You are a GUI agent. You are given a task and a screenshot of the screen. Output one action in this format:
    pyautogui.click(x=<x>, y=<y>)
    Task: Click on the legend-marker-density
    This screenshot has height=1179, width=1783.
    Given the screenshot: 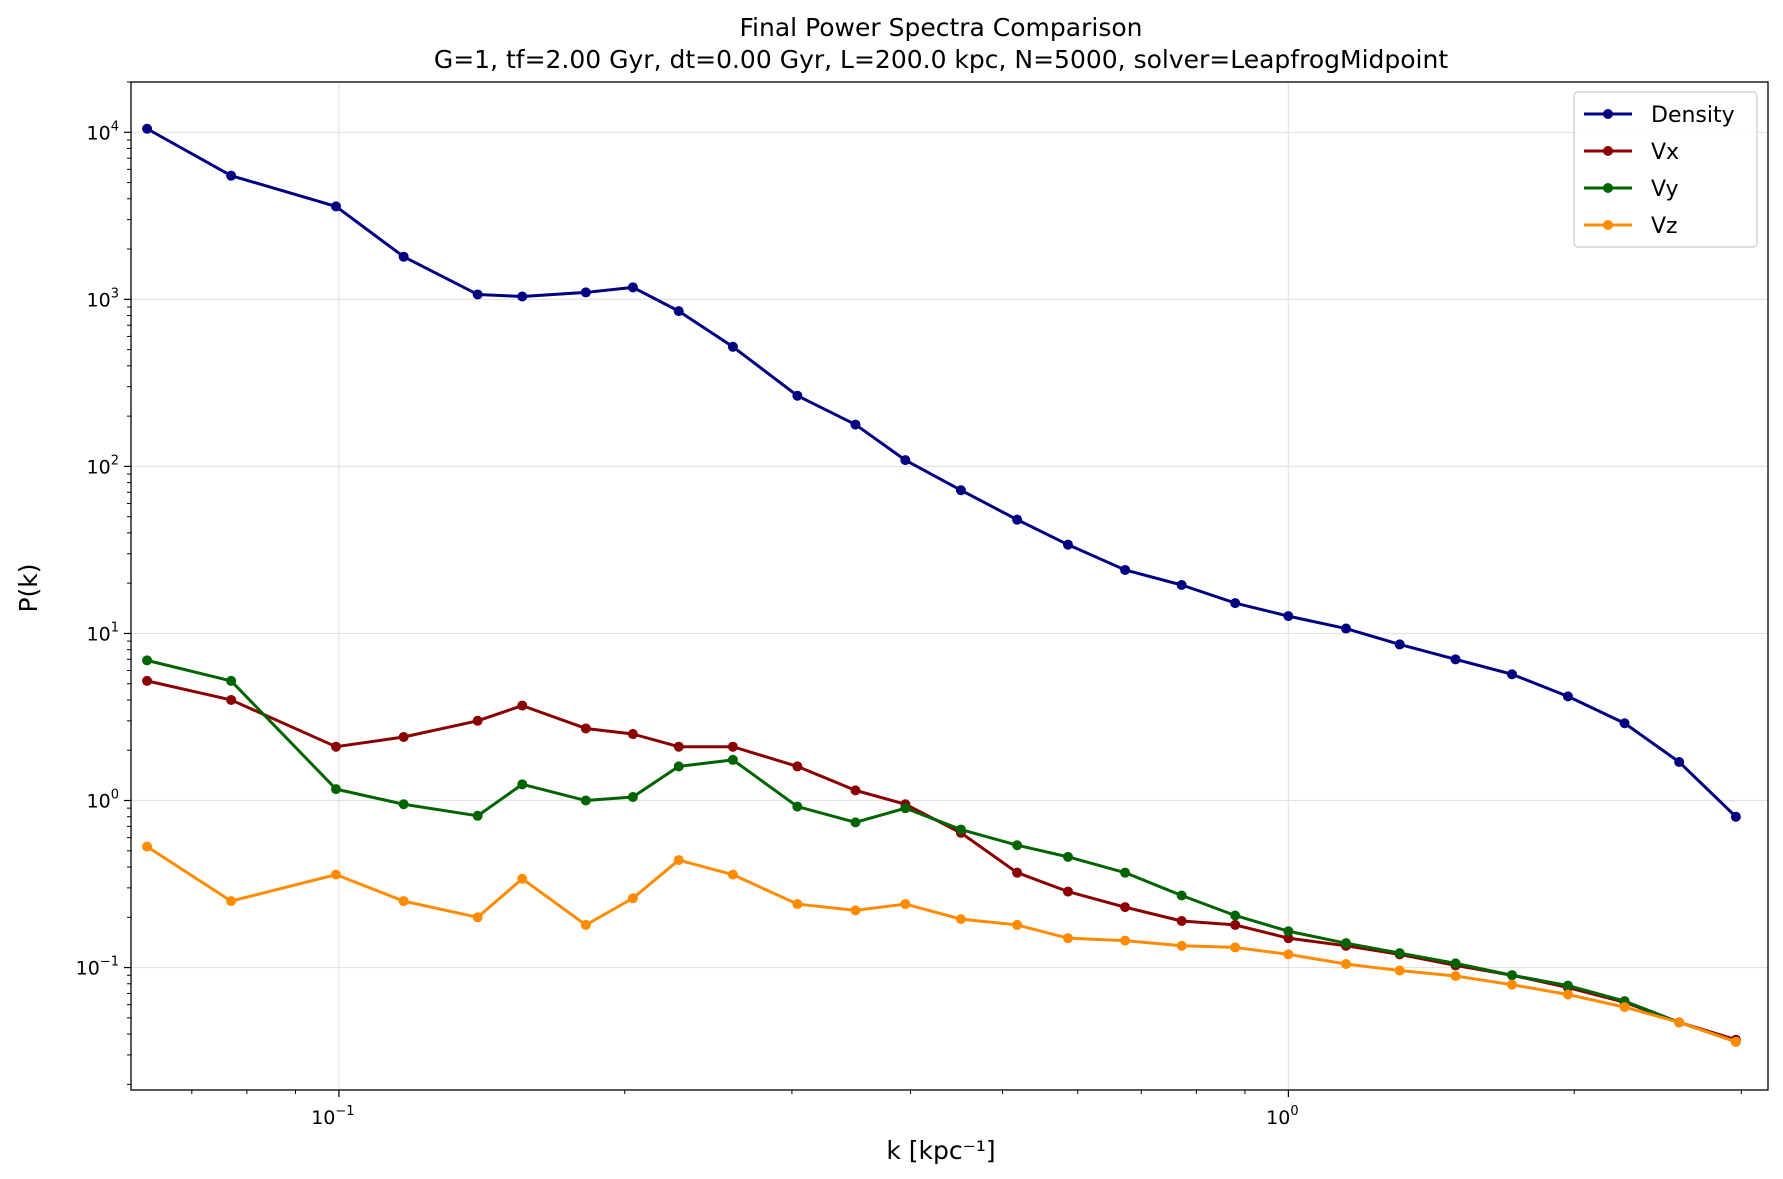 What is the action you would take?
    pyautogui.click(x=1608, y=114)
    